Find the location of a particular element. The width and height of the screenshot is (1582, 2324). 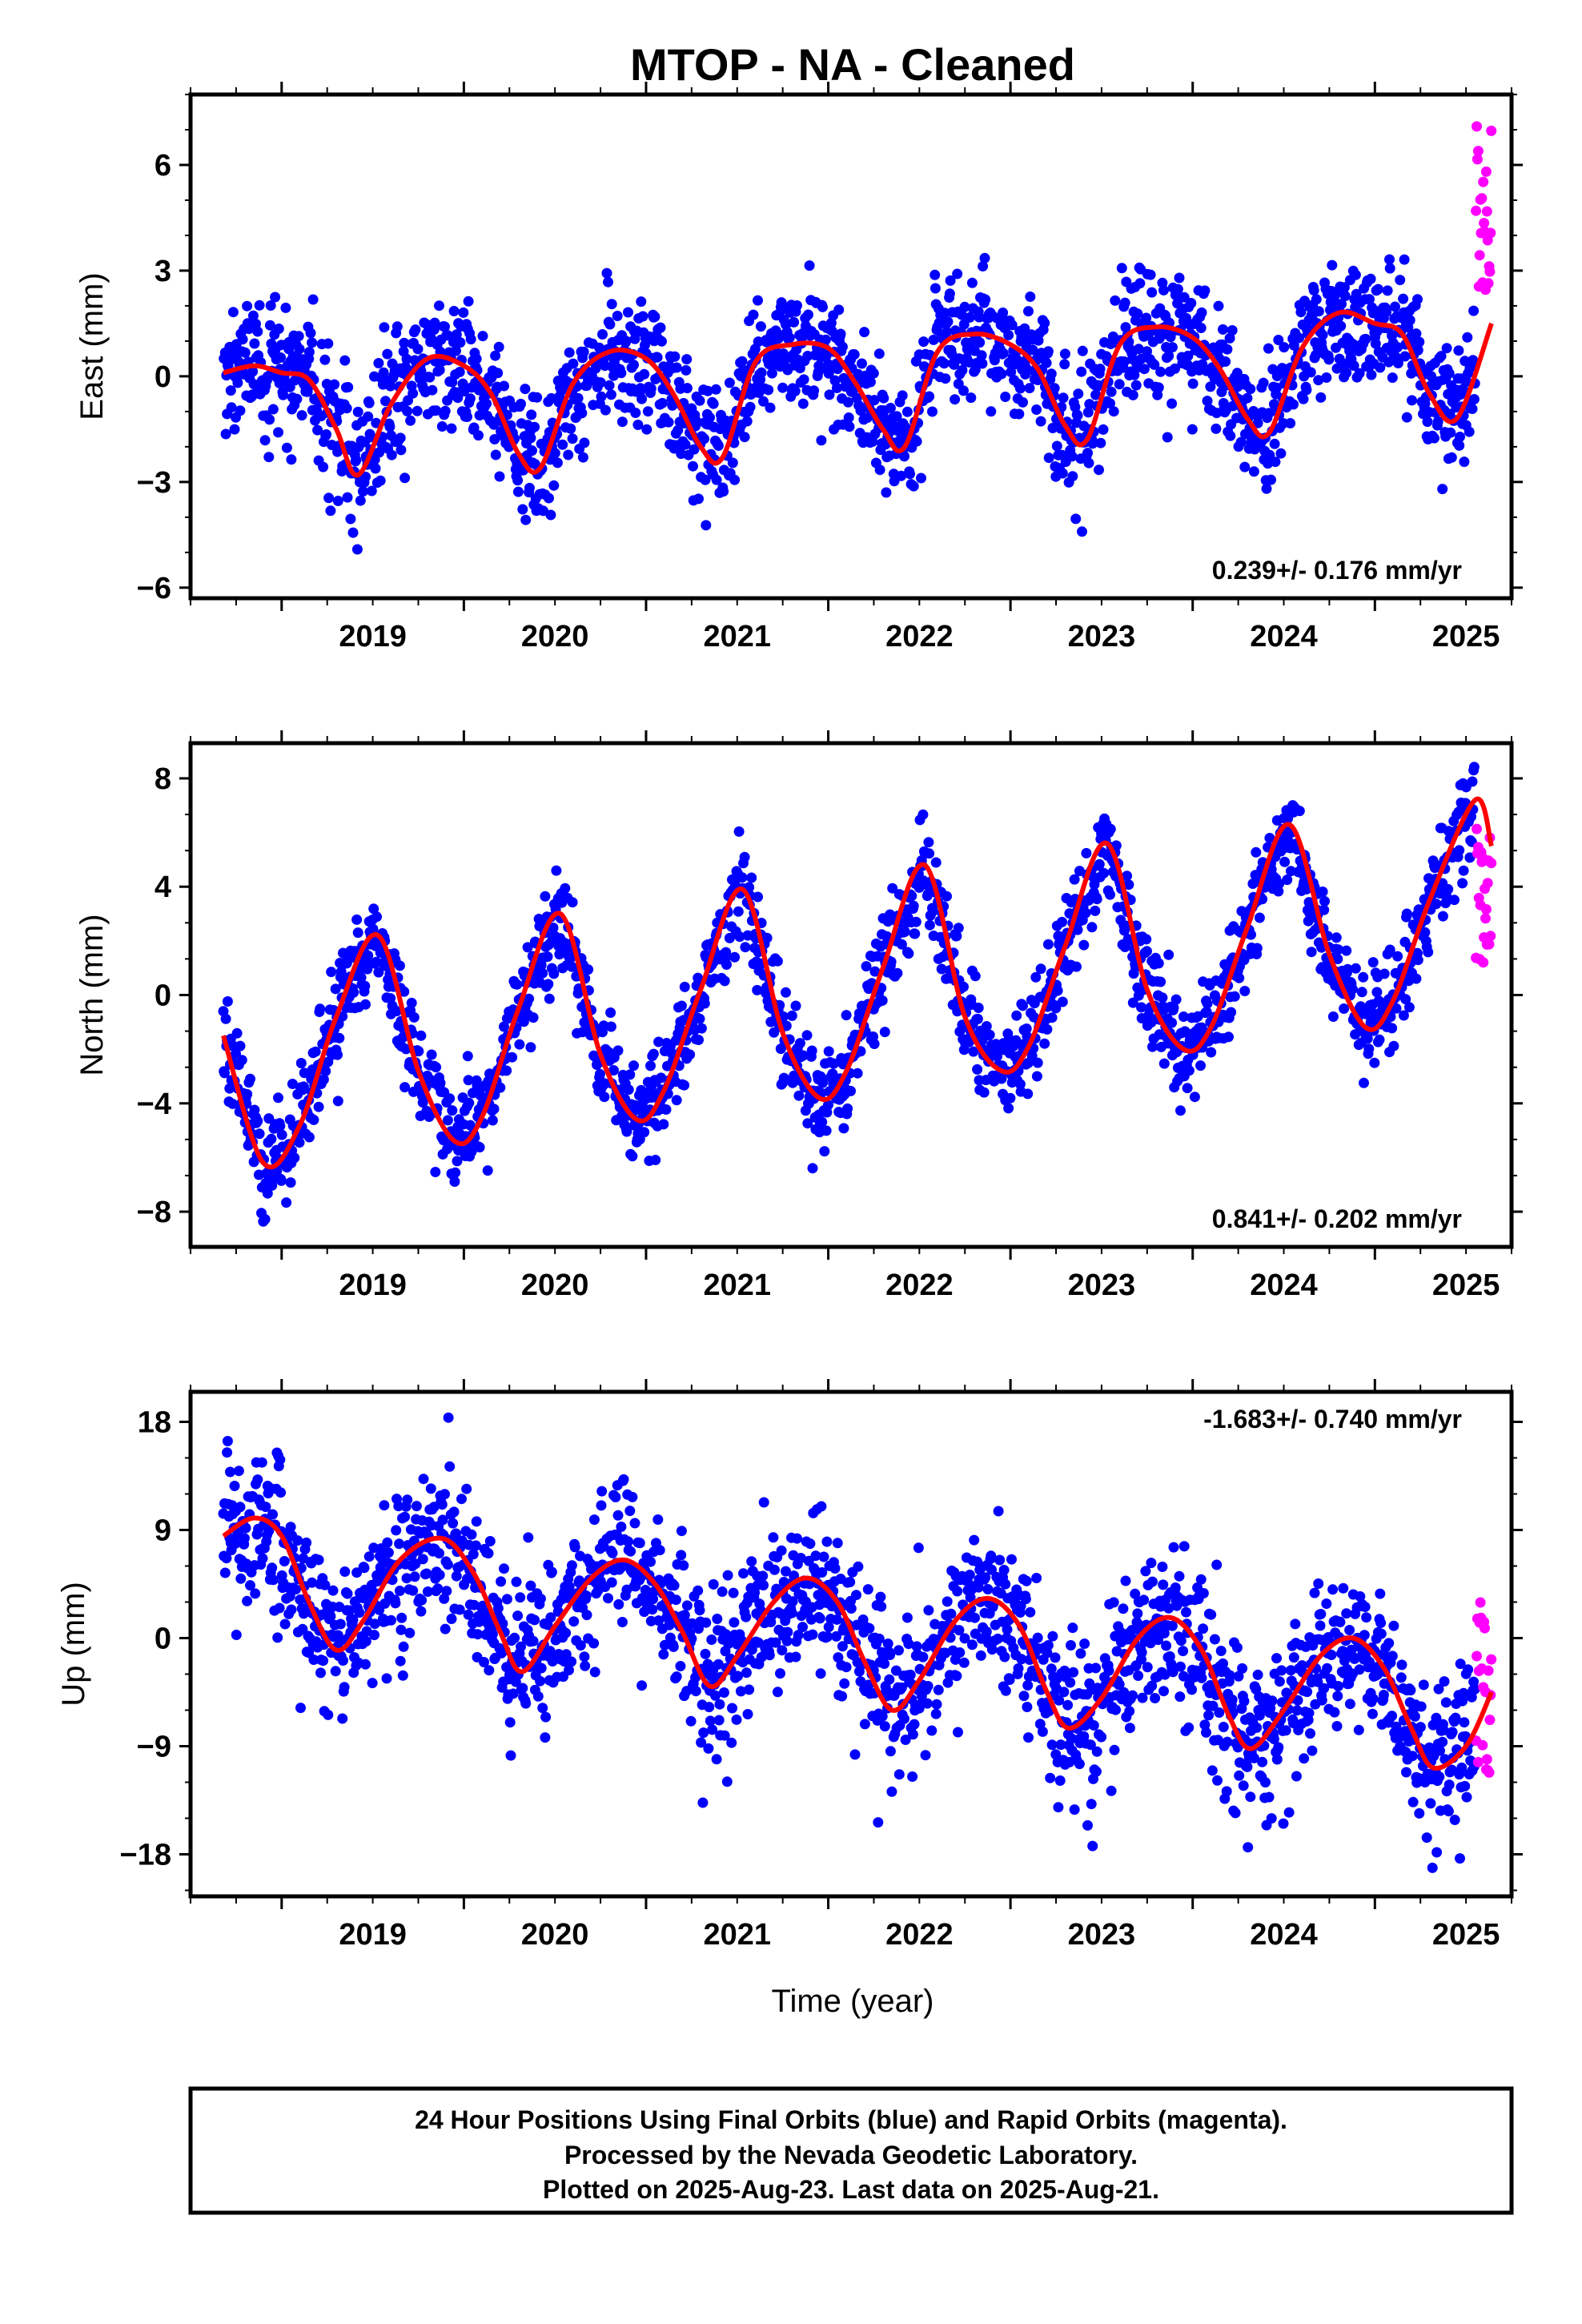

y-tick-label: −6 is located at coordinates (154, 588).